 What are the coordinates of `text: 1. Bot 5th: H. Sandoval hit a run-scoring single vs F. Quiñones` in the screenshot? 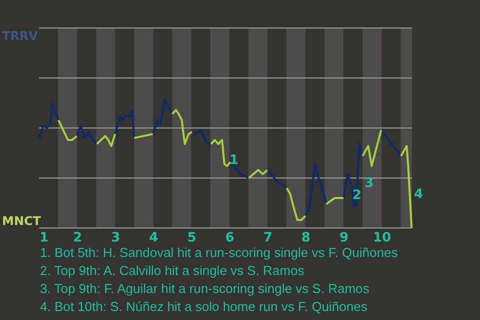 It's located at (219, 253).